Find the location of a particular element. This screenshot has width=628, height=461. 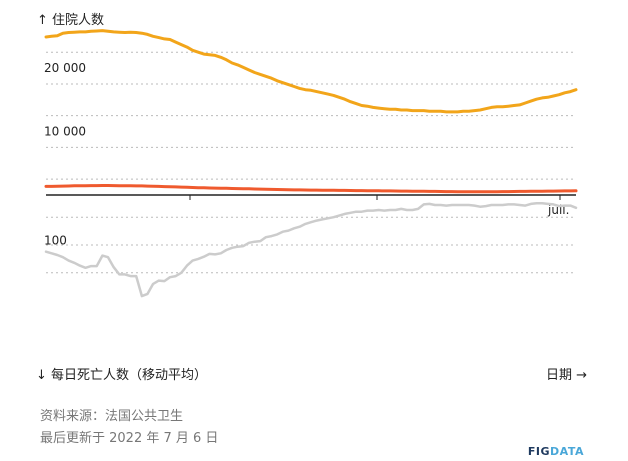

series-line-icu is located at coordinates (311, 189).